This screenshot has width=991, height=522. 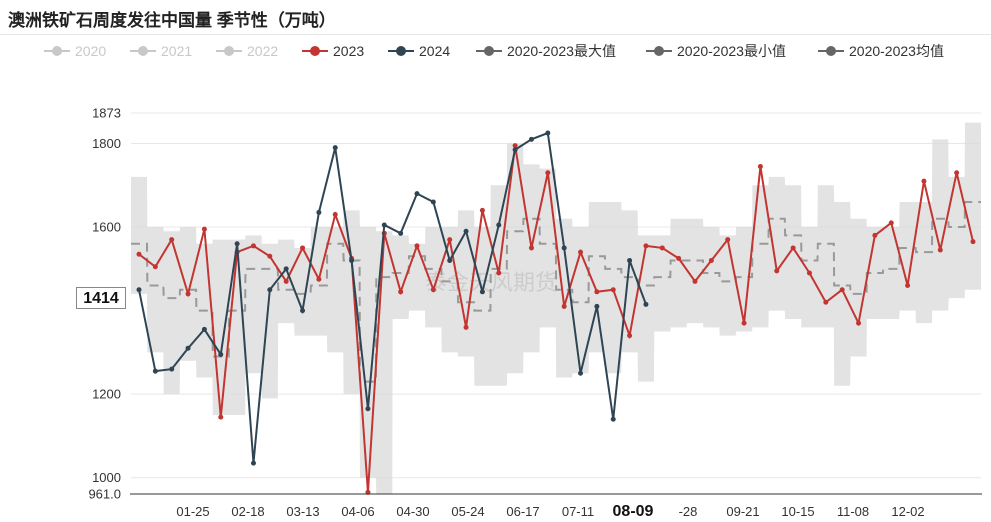 I want to click on y-tick-label: 1873, so click(x=106, y=113).